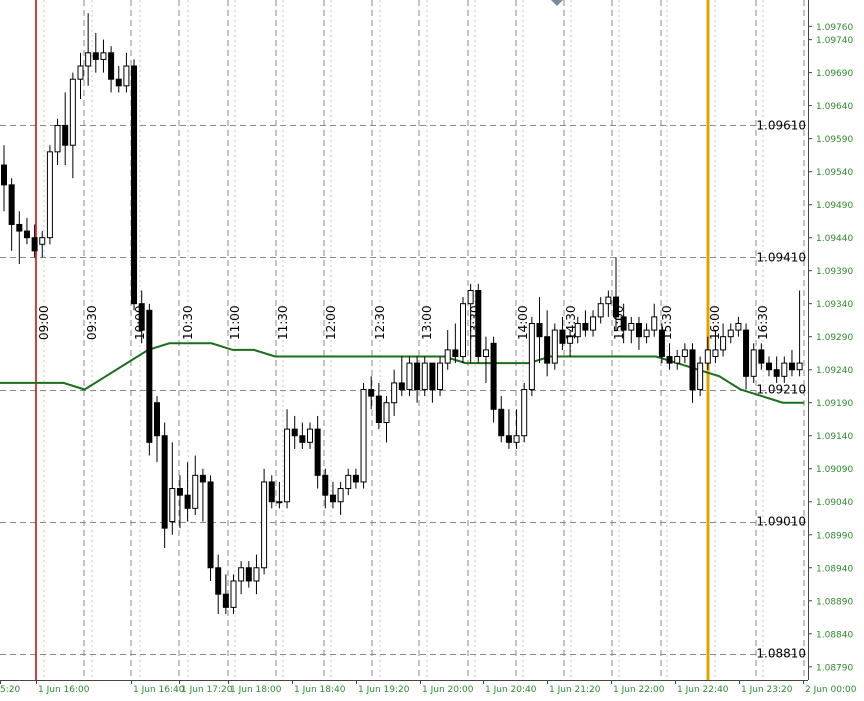  Describe the element at coordinates (575, 690) in the screenshot. I see `time-tick-label: 1 Jun 21:20` at that location.